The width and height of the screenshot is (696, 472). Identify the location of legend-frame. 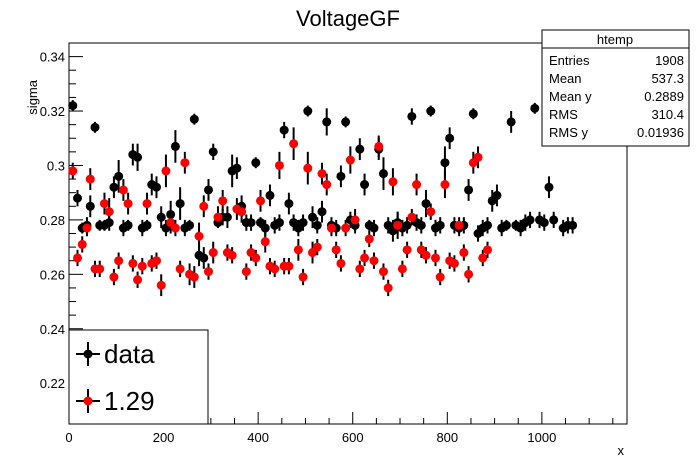
(138, 377).